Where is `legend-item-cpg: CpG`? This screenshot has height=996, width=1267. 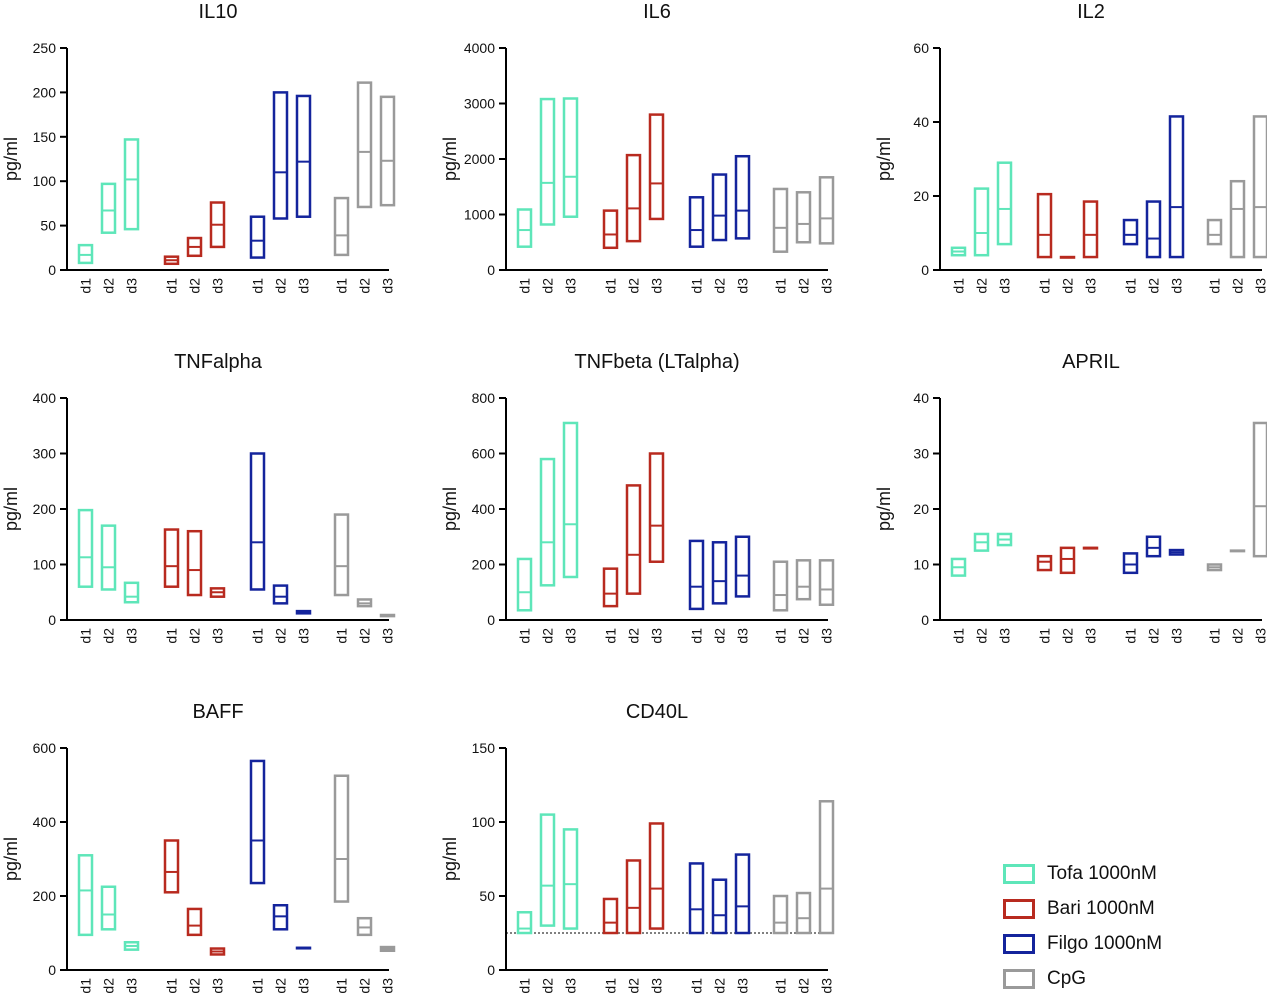
legend-item-cpg: CpG is located at coordinates (1133, 978).